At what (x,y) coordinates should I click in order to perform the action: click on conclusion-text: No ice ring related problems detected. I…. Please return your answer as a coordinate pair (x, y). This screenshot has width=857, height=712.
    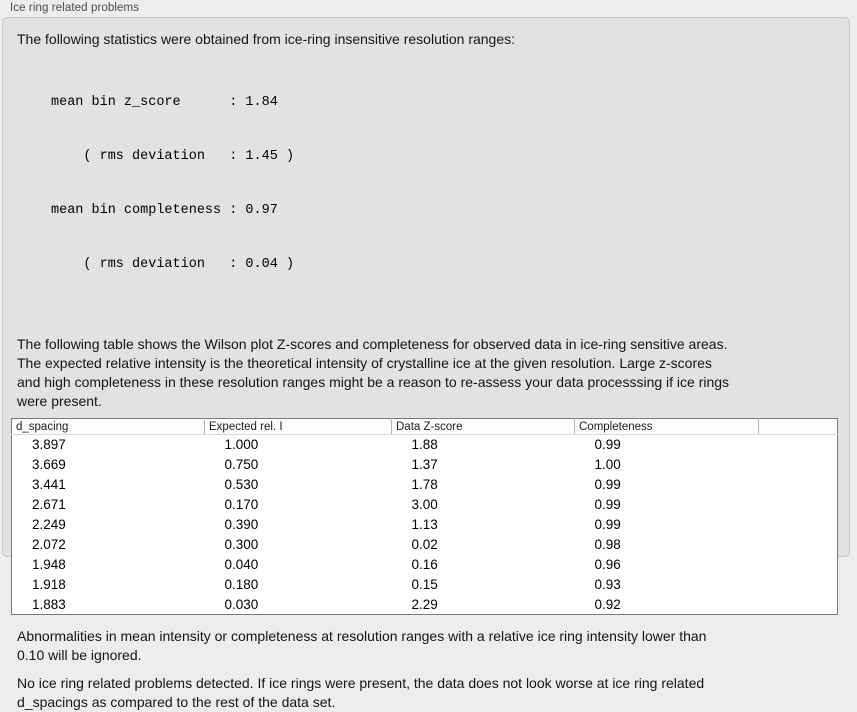
    Looking at the image, I should click on (427, 693).